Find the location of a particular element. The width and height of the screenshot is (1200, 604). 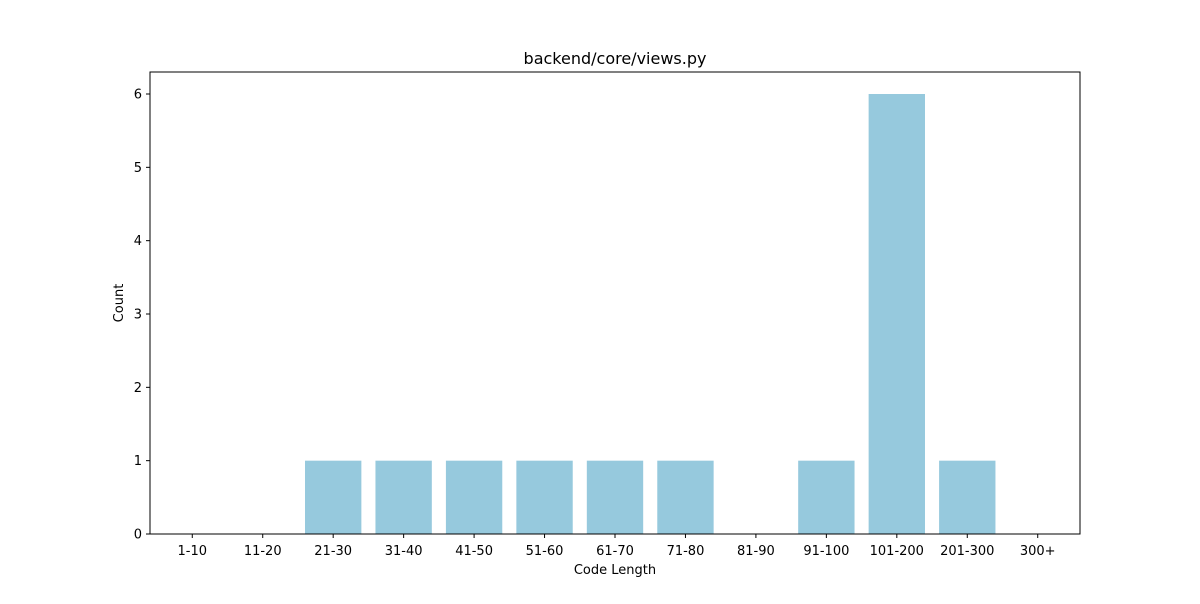

y-tick-label: 5 is located at coordinates (138, 168).